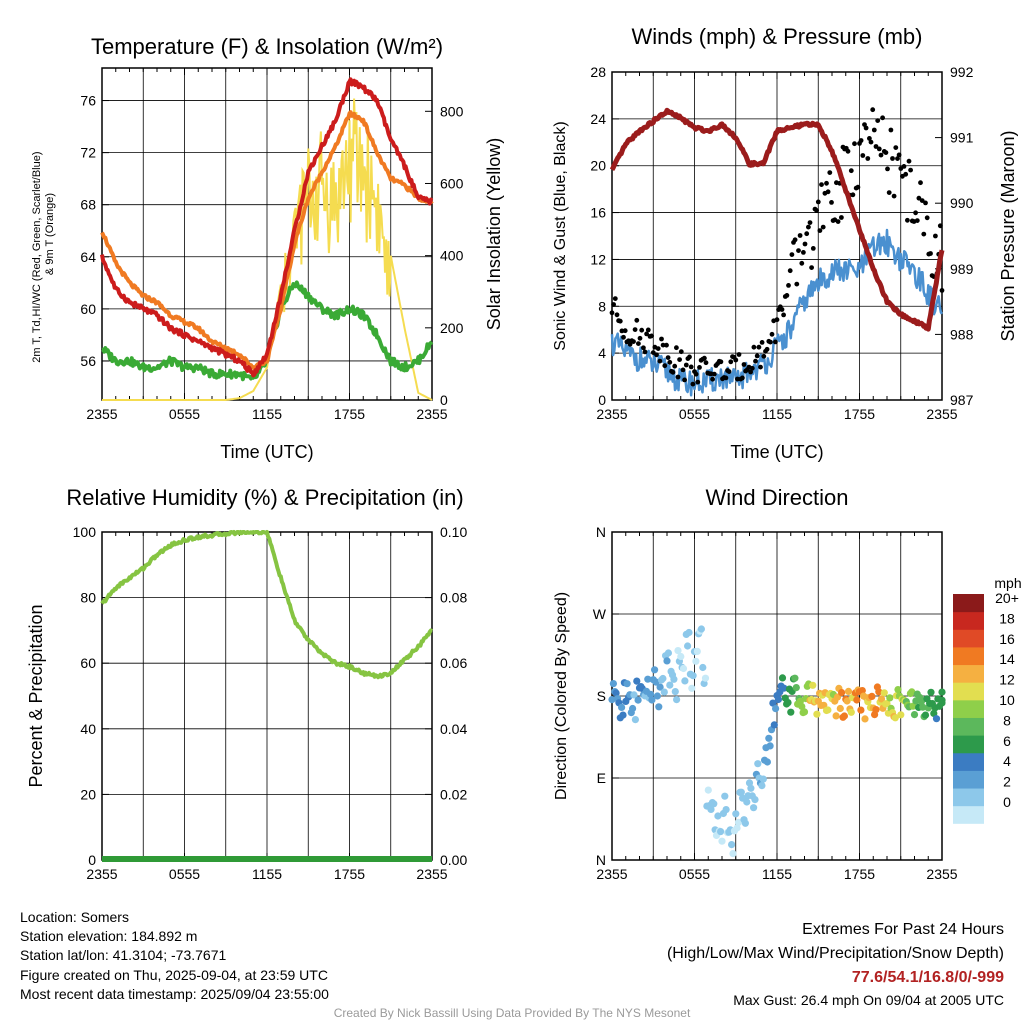 Image resolution: width=1024 pixels, height=1024 pixels. Describe the element at coordinates (267, 249) in the screenshot. I see `series-insolation` at that location.